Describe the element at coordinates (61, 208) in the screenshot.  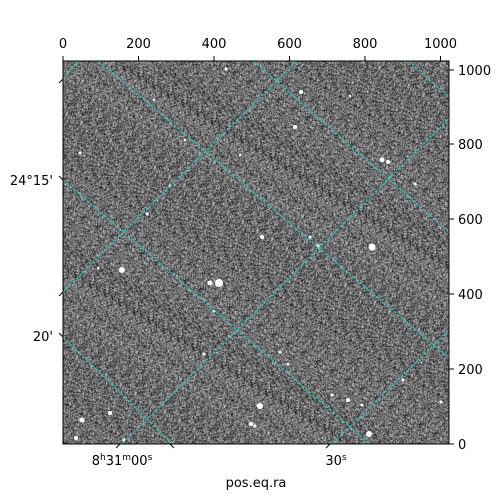
I see `left-axis` at that location.